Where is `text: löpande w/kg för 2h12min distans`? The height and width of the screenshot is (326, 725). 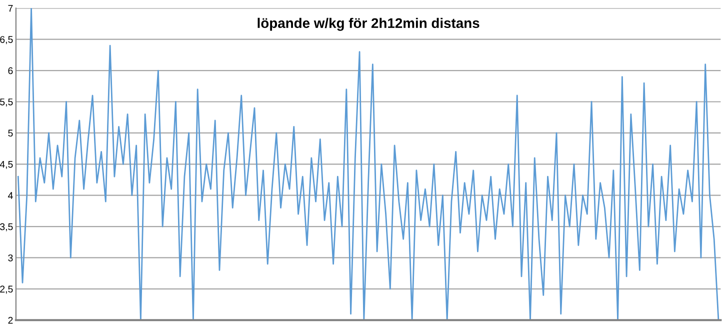
text: löpande w/kg för 2h12min distans is located at coordinates (369, 24).